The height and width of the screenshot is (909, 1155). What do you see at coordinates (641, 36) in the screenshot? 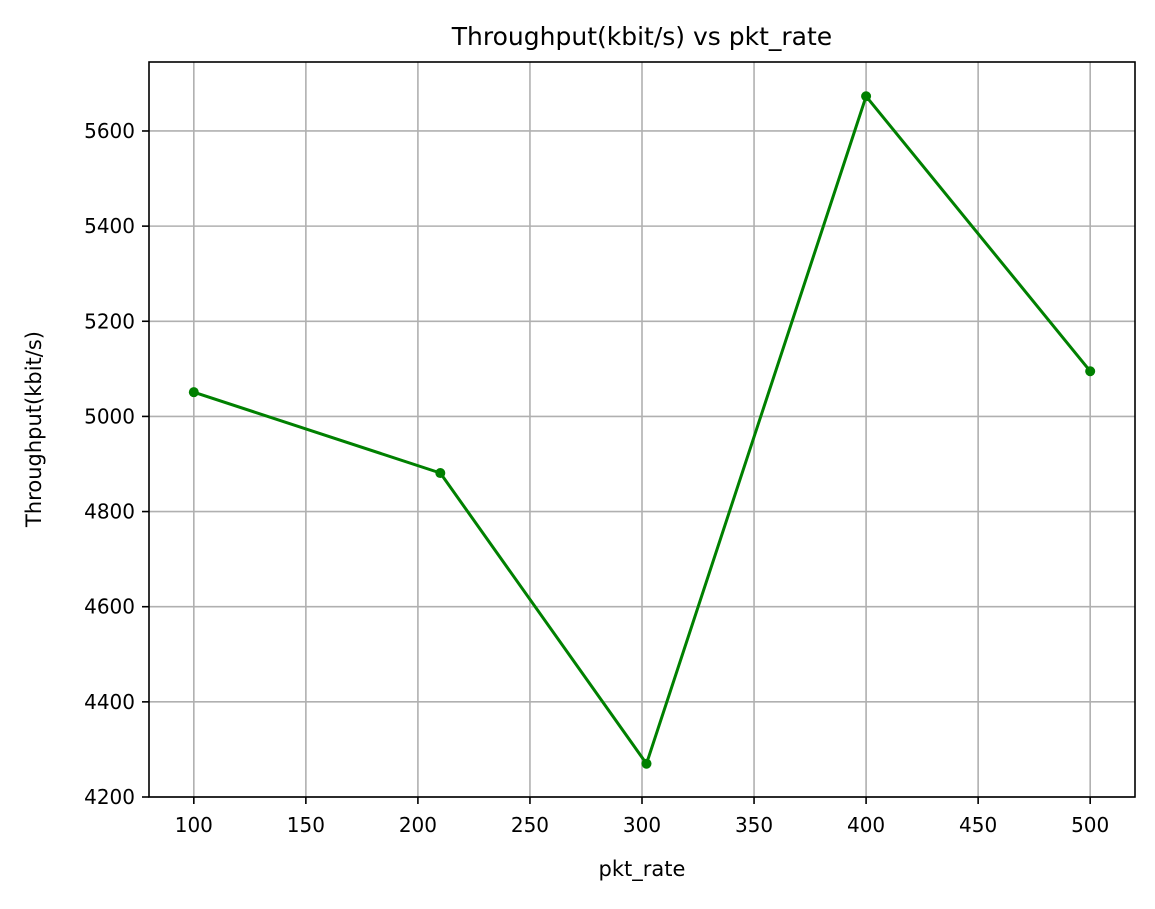
I see `chart-title: Throughput(kbit/s) vs pkt_rate` at bounding box center [641, 36].